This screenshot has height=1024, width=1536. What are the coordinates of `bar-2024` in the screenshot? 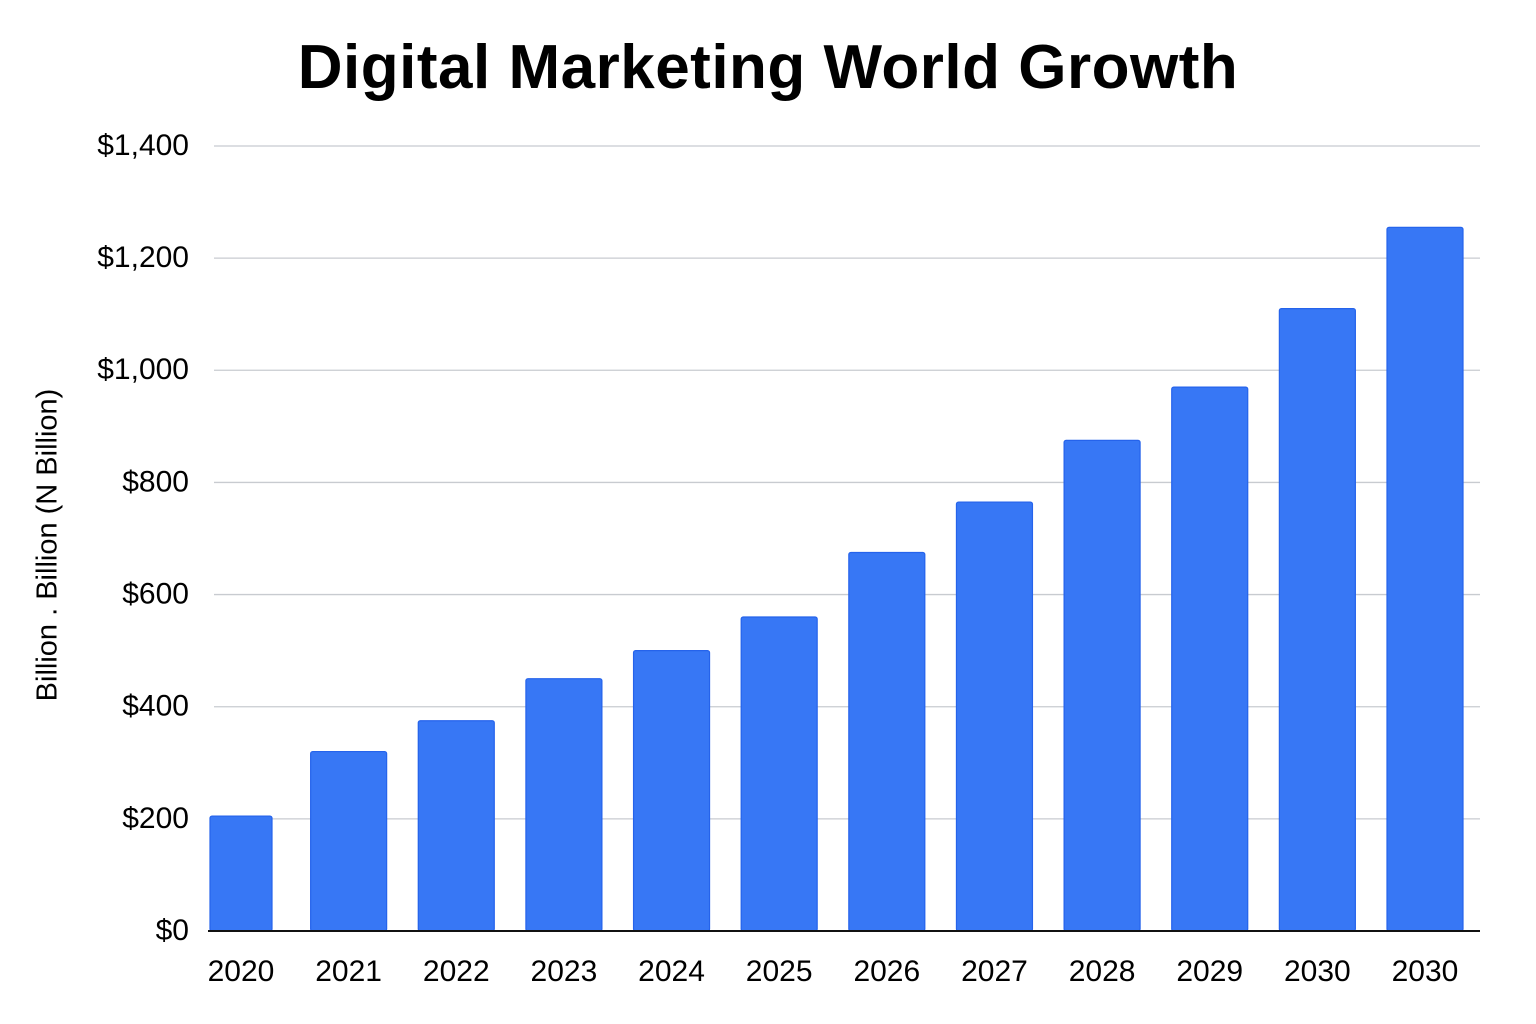 It's located at (671, 791).